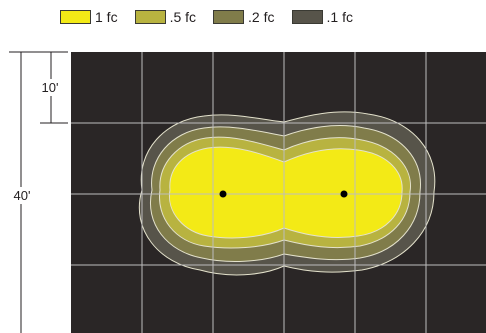 Image resolution: width=486 pixels, height=333 pixels. What do you see at coordinates (229, 17) in the screenshot?
I see `legend-swatch-02fc` at bounding box center [229, 17].